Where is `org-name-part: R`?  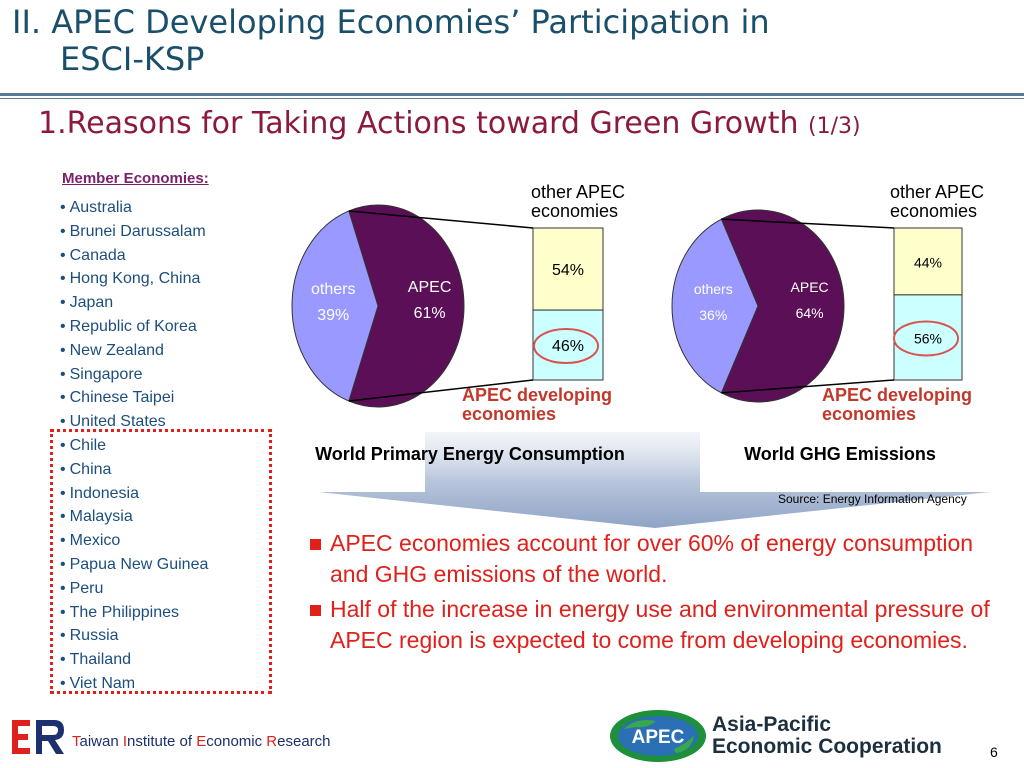
org-name-part: R is located at coordinates (272, 741).